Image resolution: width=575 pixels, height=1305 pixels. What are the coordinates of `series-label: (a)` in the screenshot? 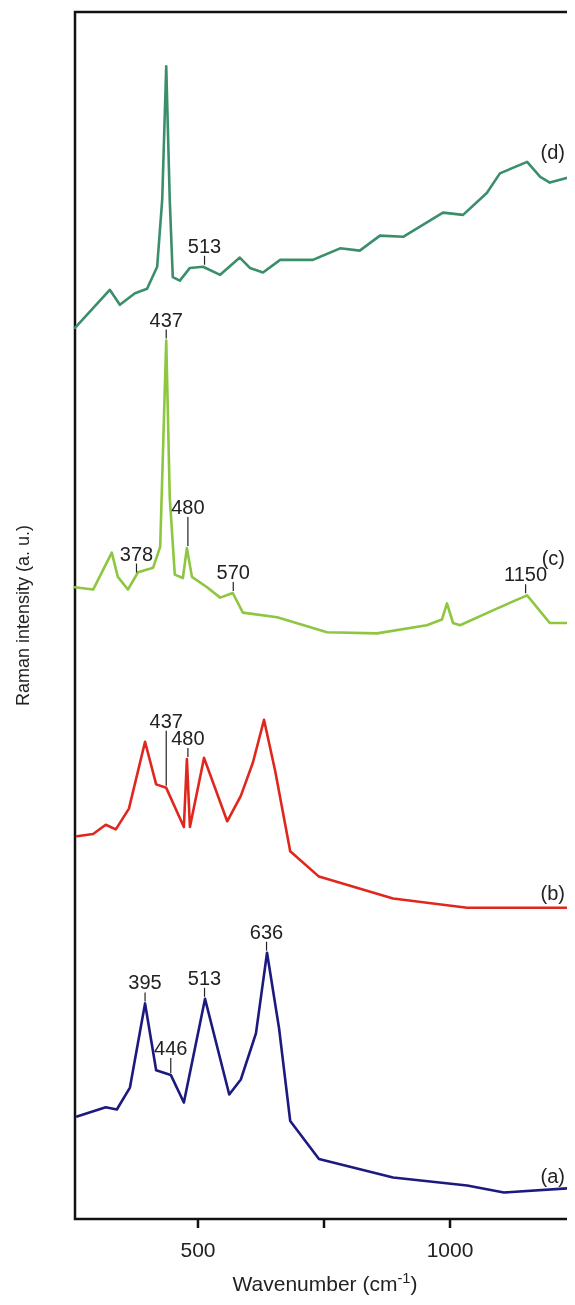 It's located at (552, 1175).